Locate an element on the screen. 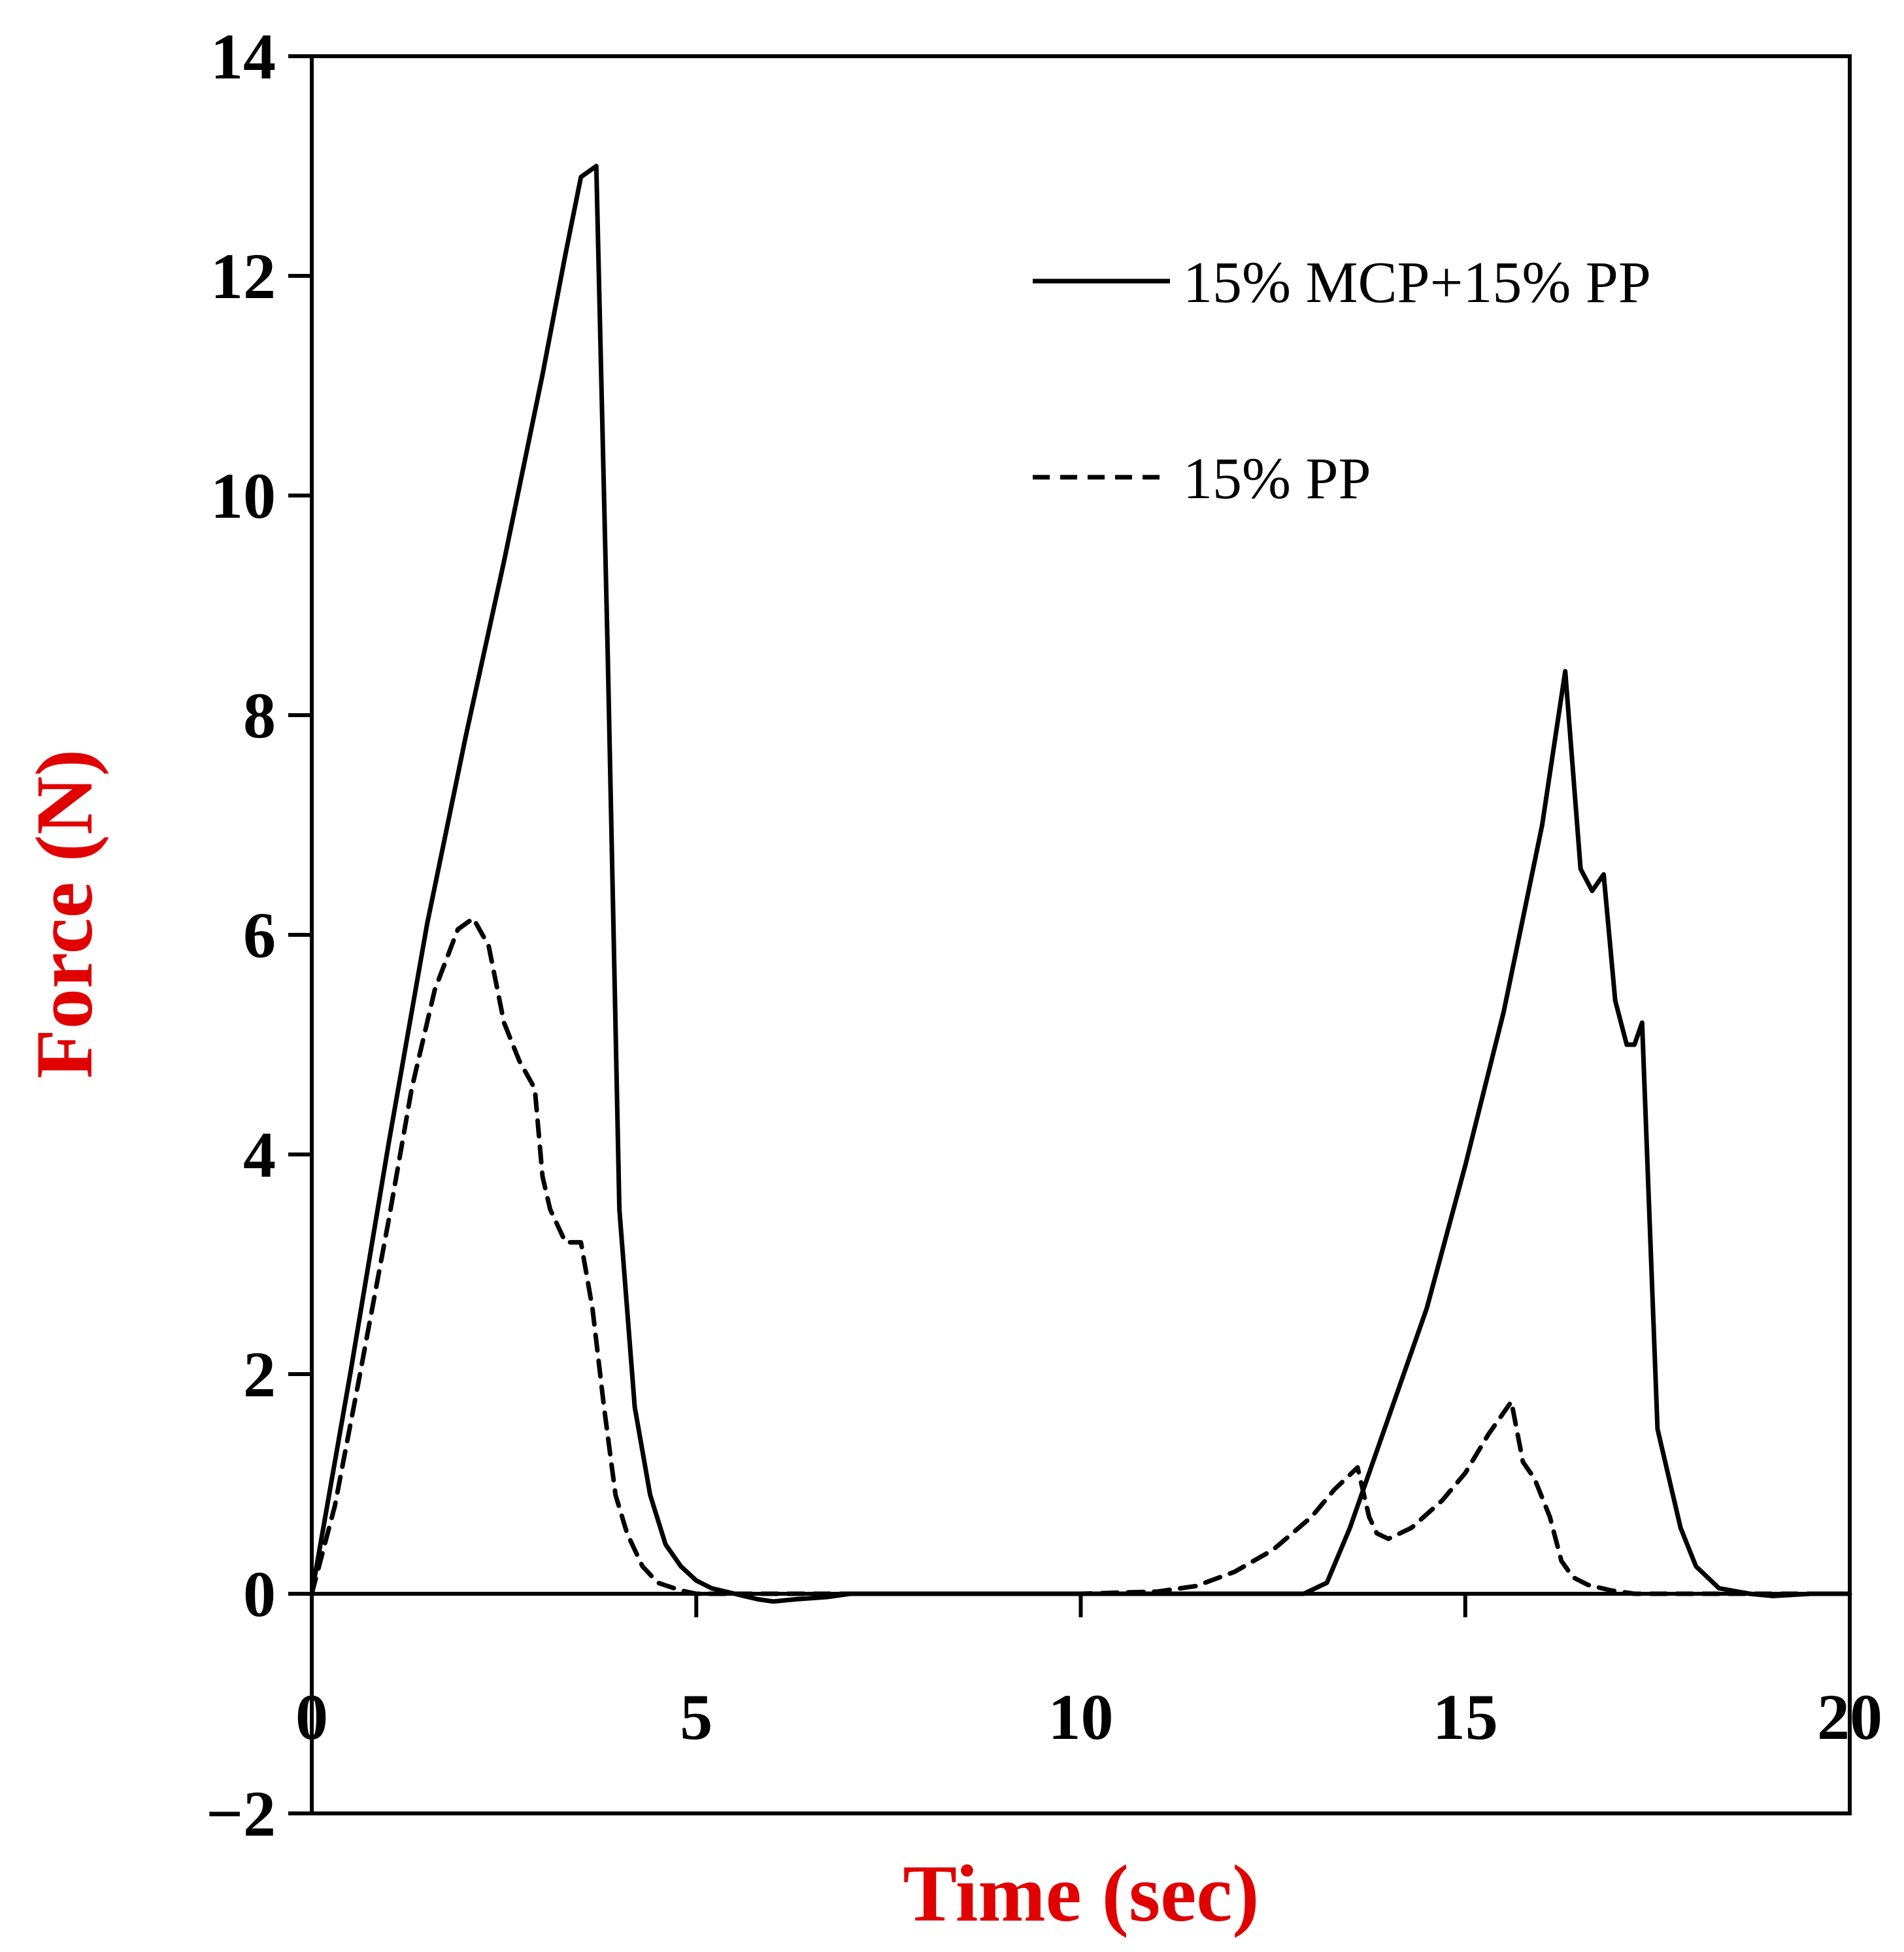 The height and width of the screenshot is (1952, 1904). y-tick-label: 10 is located at coordinates (243, 496).